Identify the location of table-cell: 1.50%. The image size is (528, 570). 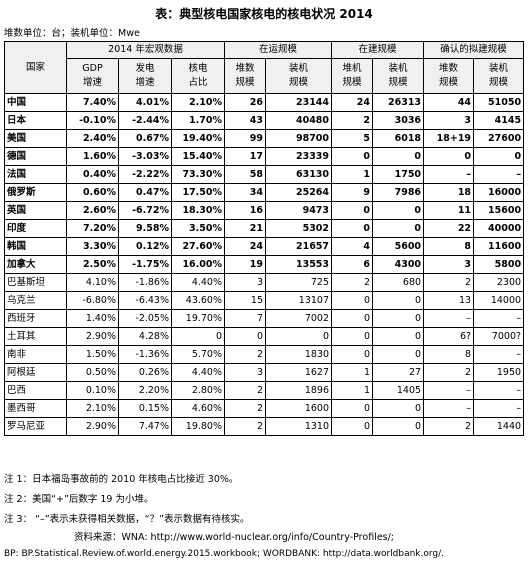
(92, 354).